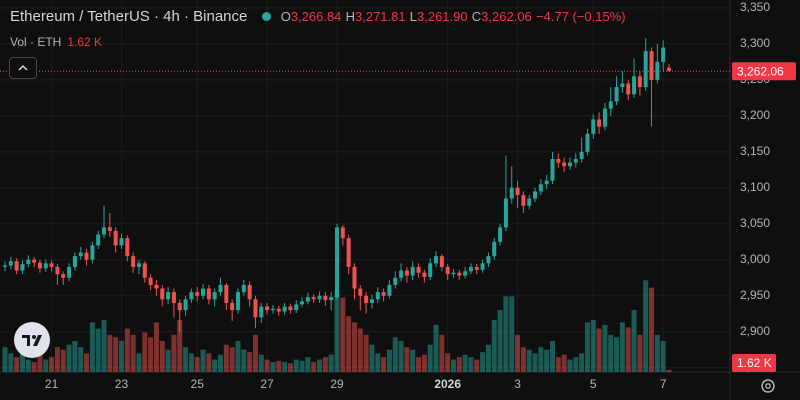 This screenshot has height=400, width=800. I want to click on settings-icon, so click(768, 386).